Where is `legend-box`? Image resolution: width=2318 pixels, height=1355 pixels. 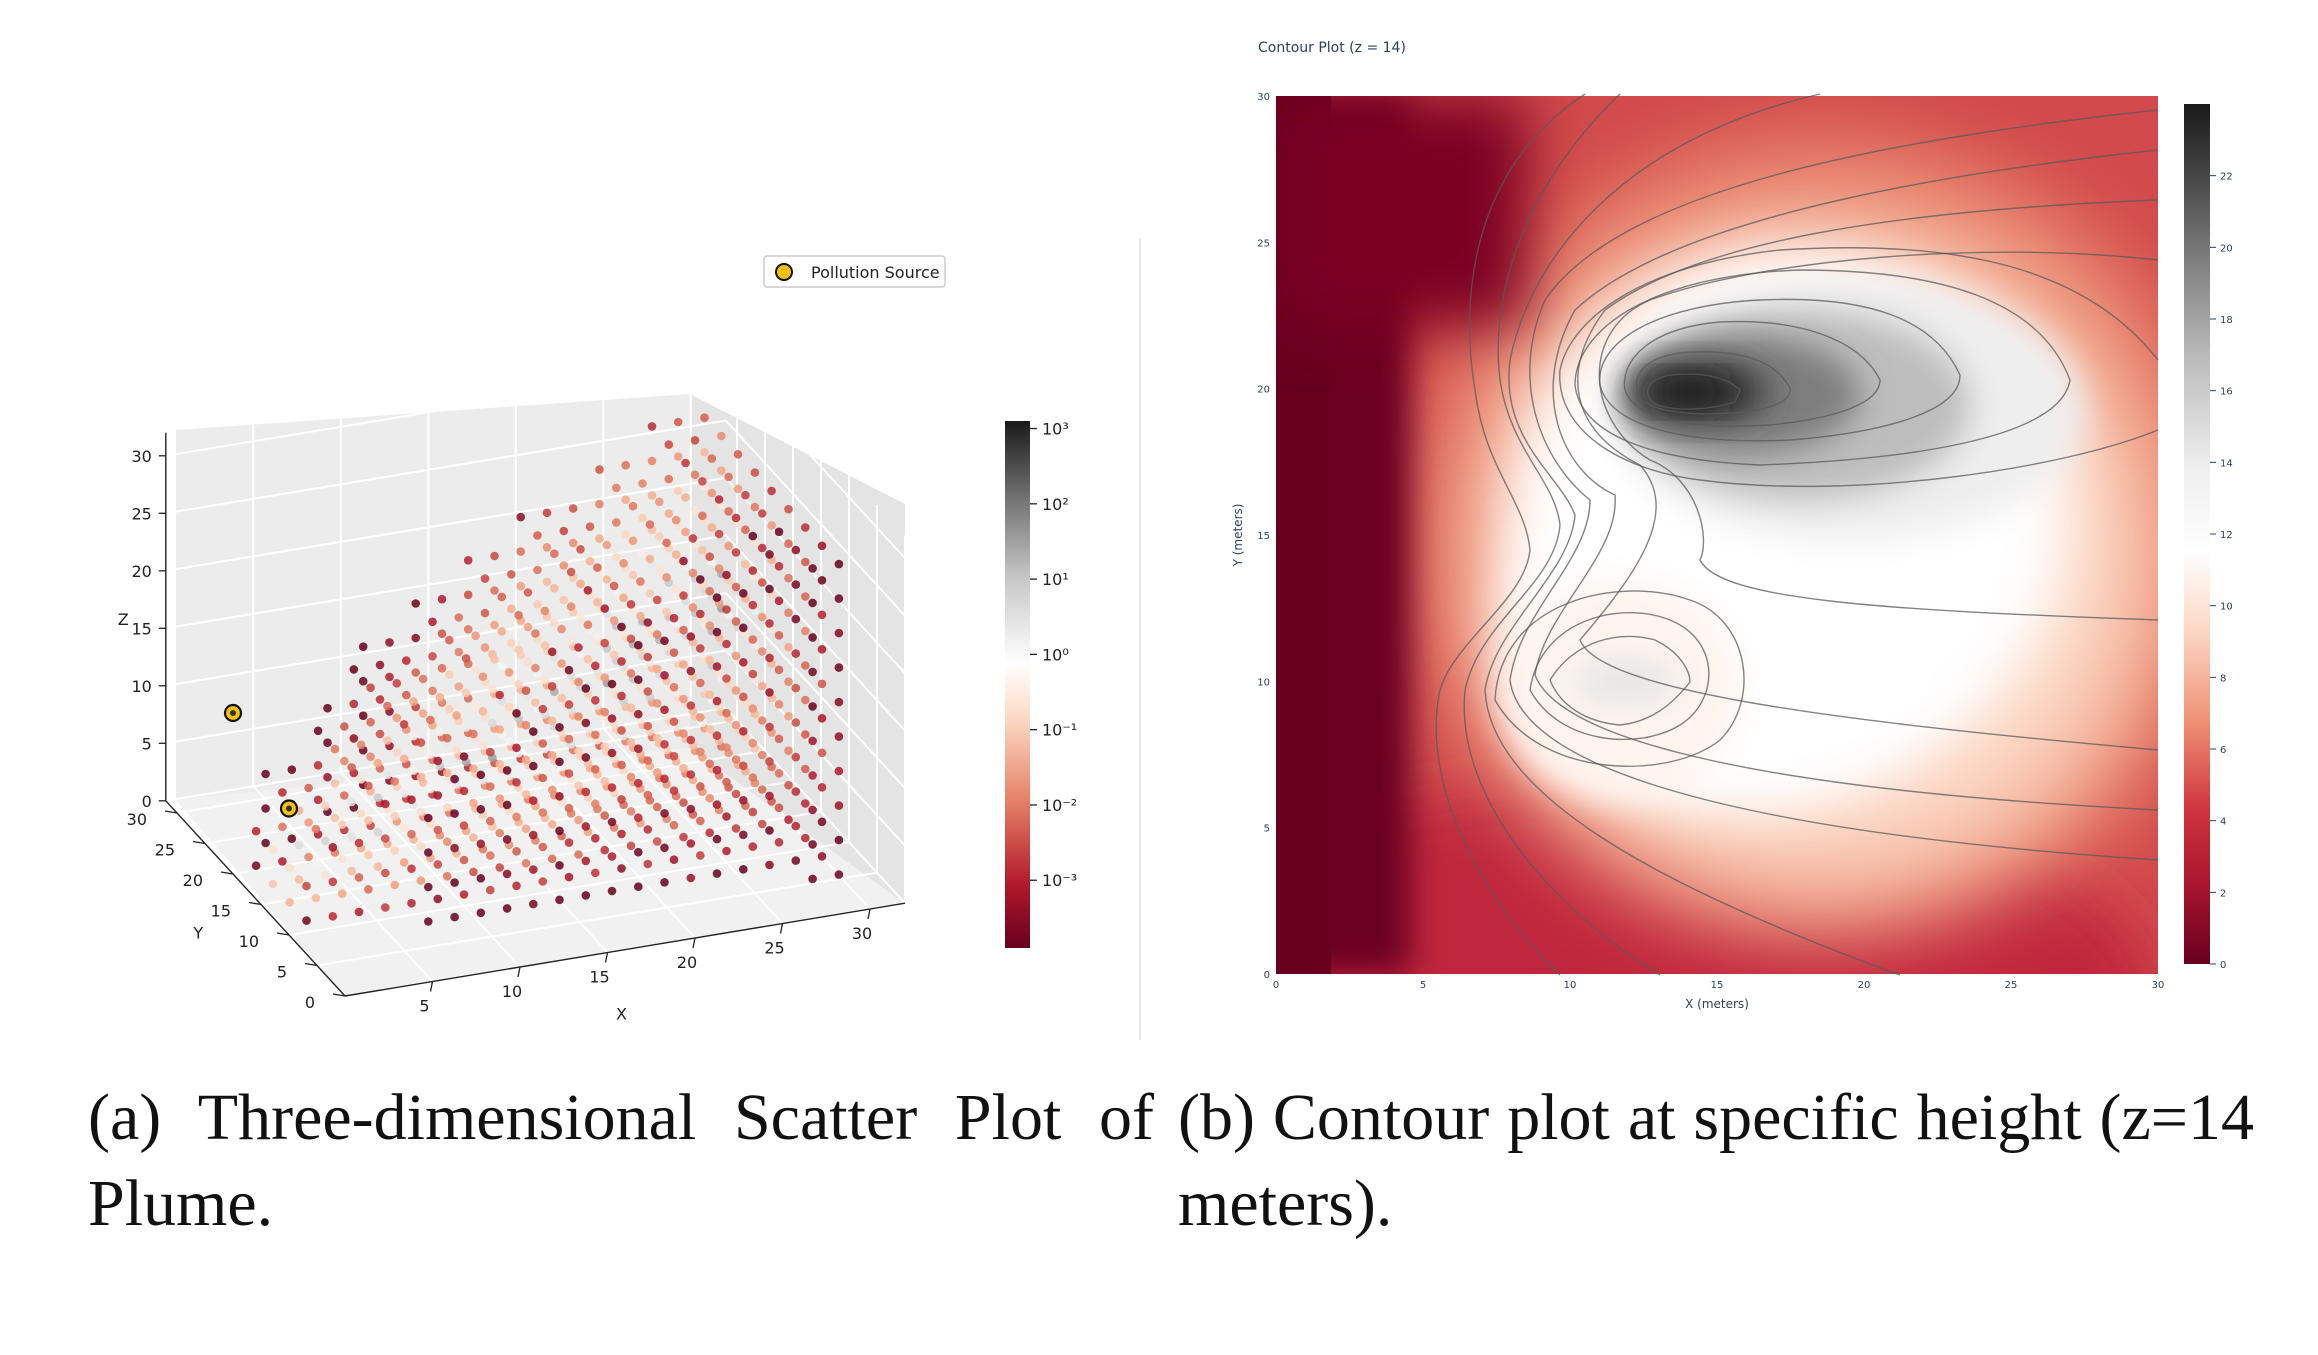
legend-box is located at coordinates (854, 271).